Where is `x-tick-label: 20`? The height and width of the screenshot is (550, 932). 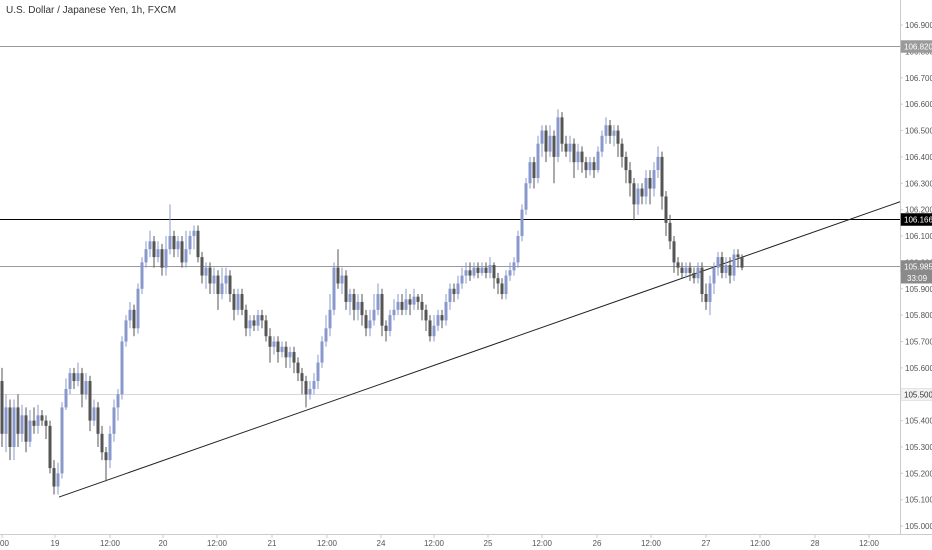
x-tick-label: 20 is located at coordinates (163, 543).